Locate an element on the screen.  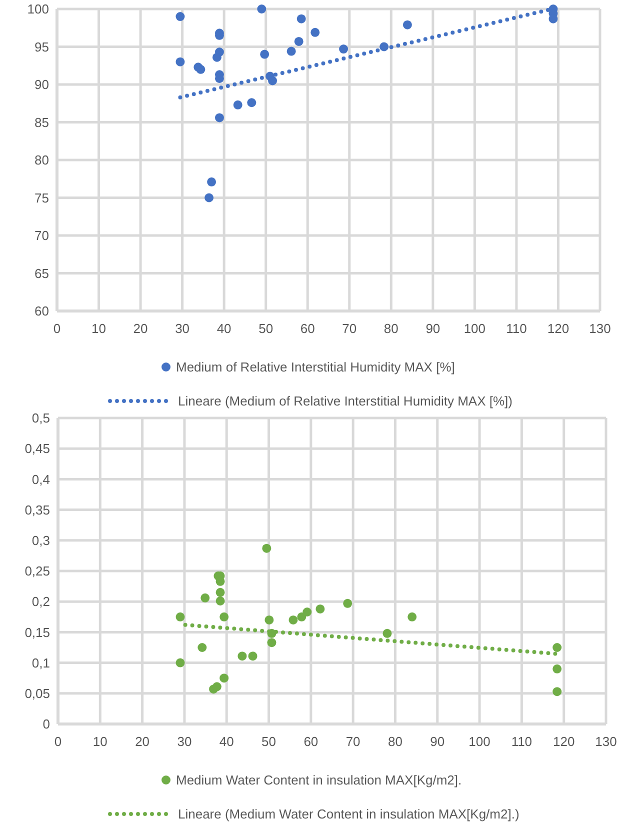
legend-label: Lineare (Medium of Relative Interstitial Humidity MAX [%]) is located at coordinates (345, 401).